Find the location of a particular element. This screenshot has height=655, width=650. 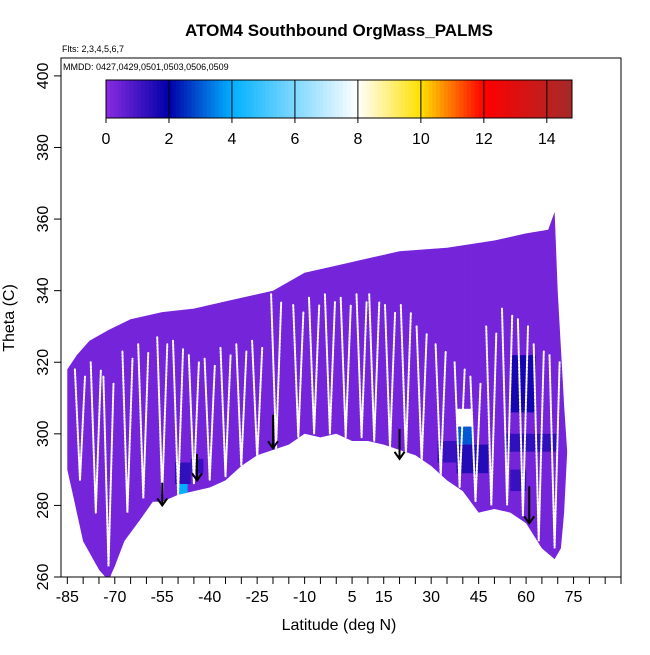

x-tick-label: 15 is located at coordinates (384, 597).